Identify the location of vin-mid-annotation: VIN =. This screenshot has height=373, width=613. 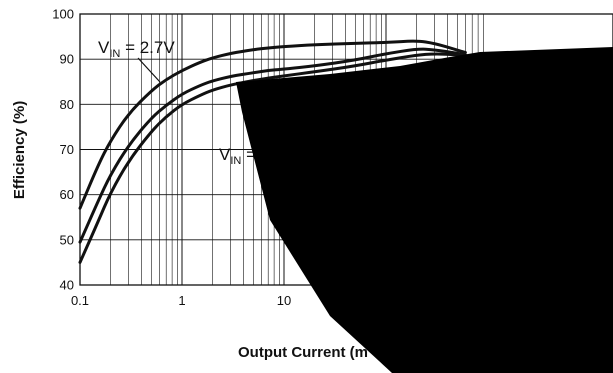
(237, 156).